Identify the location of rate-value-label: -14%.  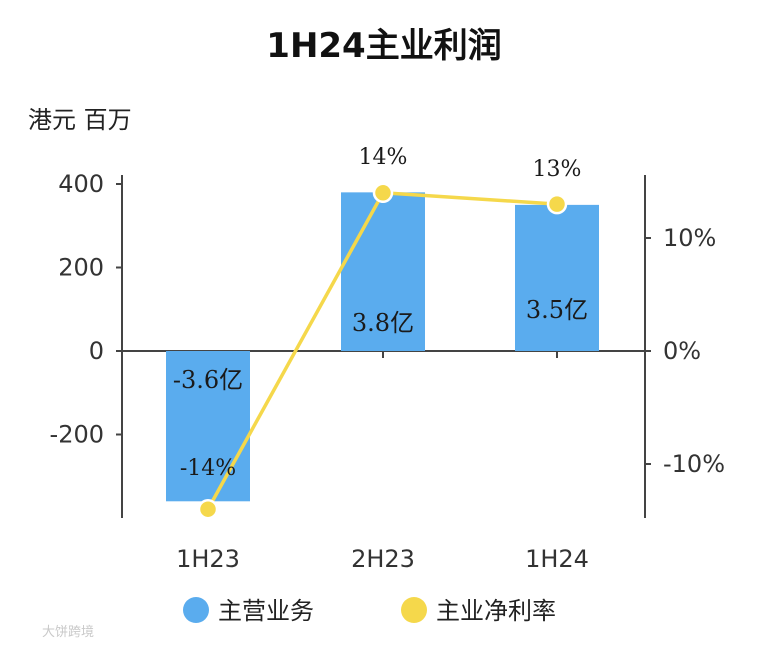
(208, 468).